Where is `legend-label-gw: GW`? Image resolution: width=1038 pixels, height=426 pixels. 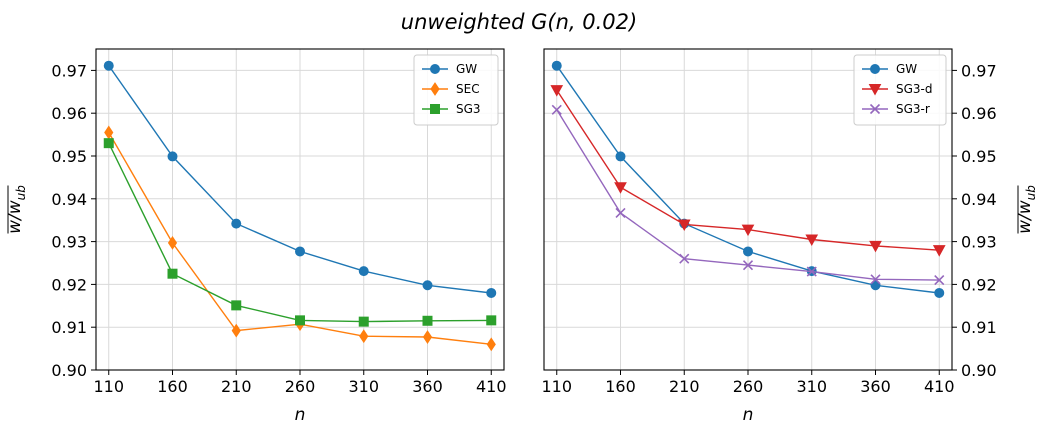 legend-label-gw: GW is located at coordinates (466, 69).